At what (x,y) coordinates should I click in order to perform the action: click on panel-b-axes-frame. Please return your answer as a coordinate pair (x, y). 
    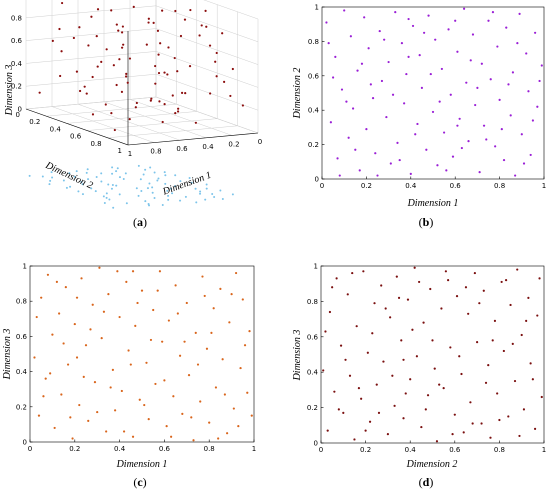
    Looking at the image, I should click on (433, 93).